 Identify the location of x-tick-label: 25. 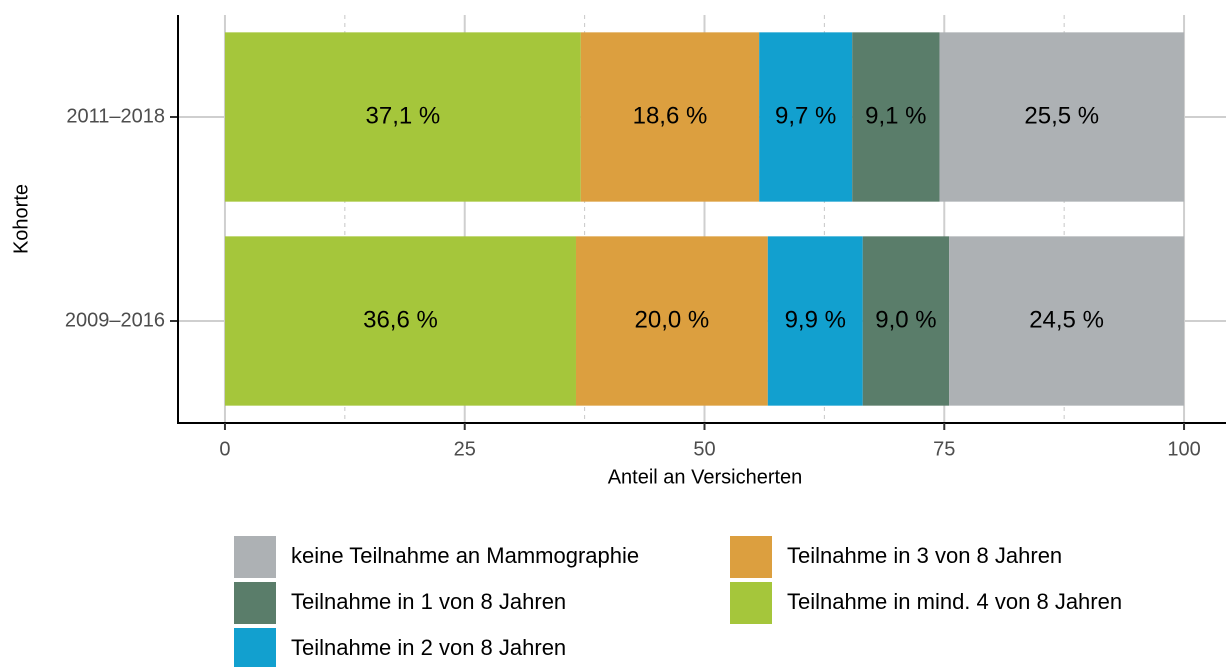
(465, 449).